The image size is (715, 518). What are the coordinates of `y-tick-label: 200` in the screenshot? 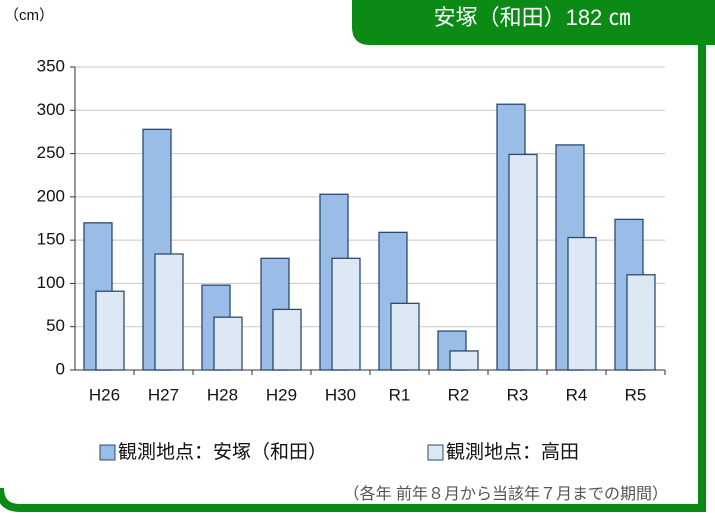 It's located at (51, 195).